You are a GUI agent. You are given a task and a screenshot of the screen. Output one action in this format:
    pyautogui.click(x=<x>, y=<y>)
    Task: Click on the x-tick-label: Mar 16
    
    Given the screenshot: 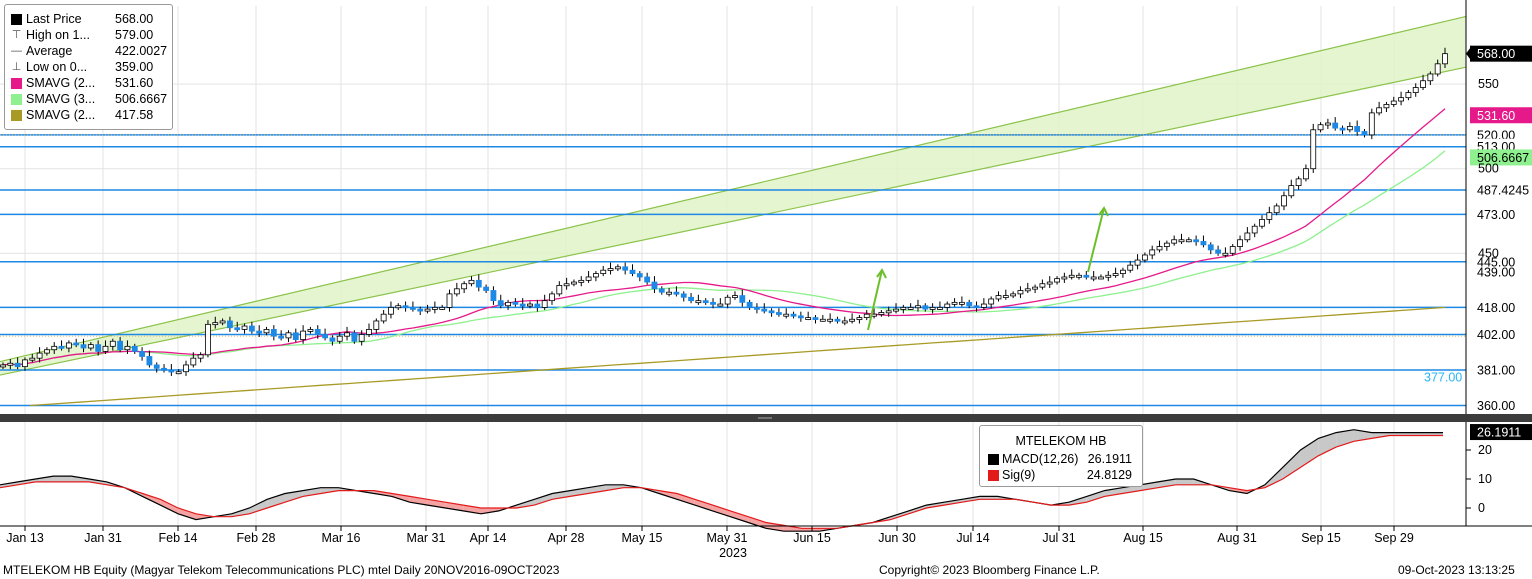 What is the action you would take?
    pyautogui.click(x=341, y=538)
    